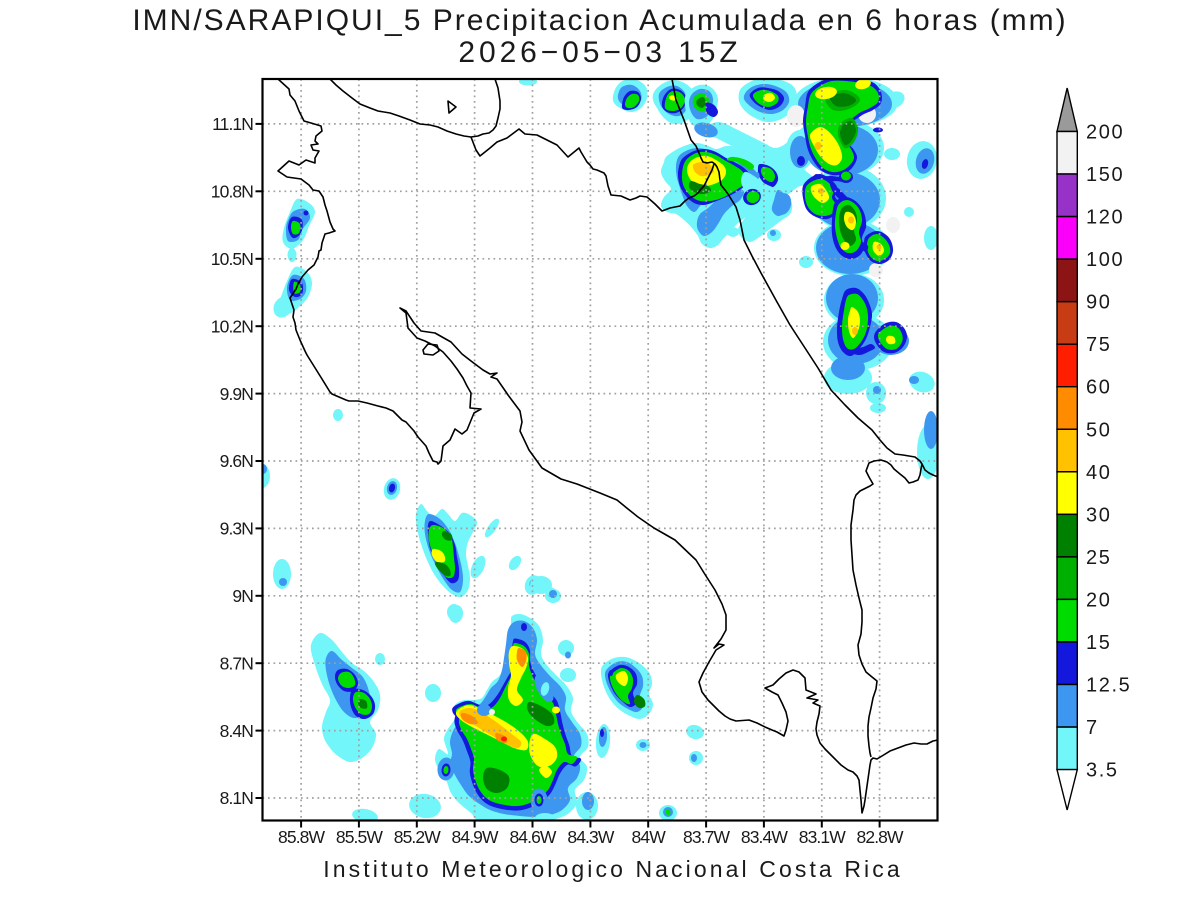  I want to click on svg-text: 9N, so click(242, 596).